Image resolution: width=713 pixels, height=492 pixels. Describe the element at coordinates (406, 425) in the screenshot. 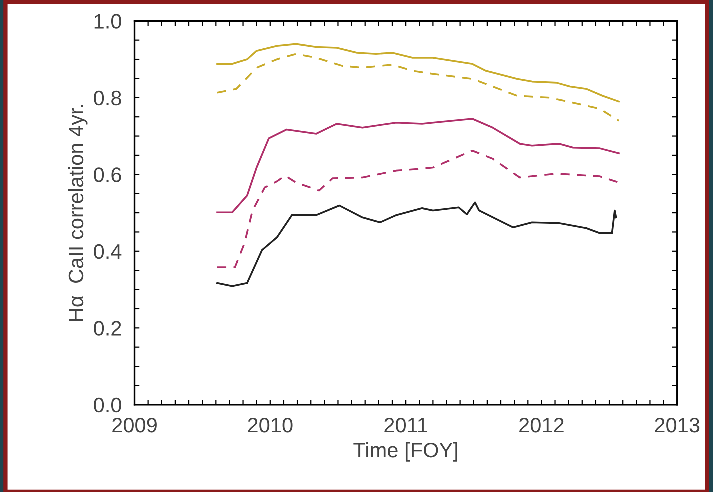

I see `x-tick-label: 2011` at that location.